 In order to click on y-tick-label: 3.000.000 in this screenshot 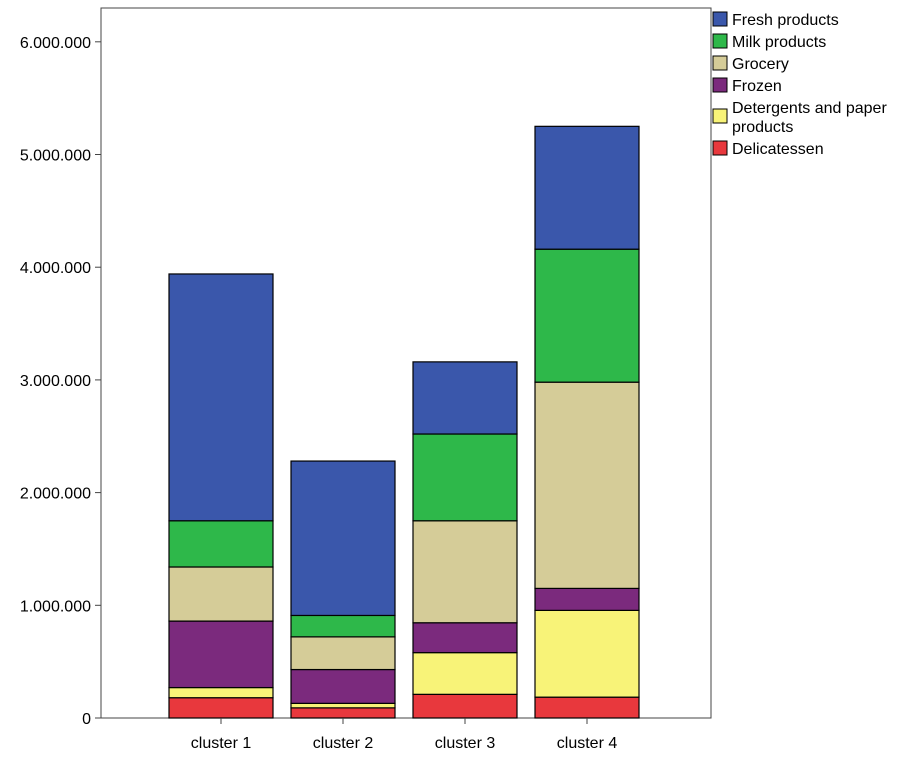, I will do `click(55, 381)`.